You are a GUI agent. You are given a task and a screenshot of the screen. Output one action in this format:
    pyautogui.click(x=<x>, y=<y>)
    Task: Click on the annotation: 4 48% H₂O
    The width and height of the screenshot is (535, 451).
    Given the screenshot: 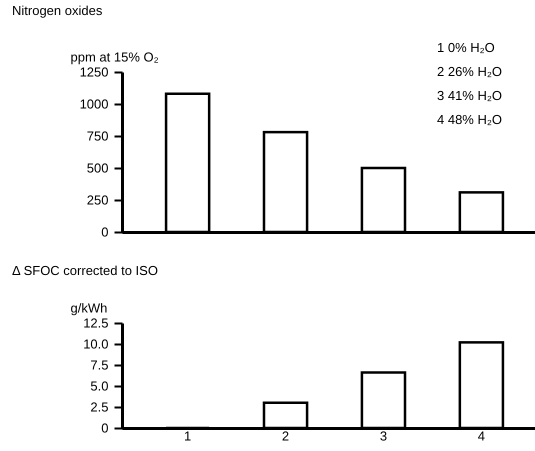 What is the action you would take?
    pyautogui.click(x=469, y=119)
    